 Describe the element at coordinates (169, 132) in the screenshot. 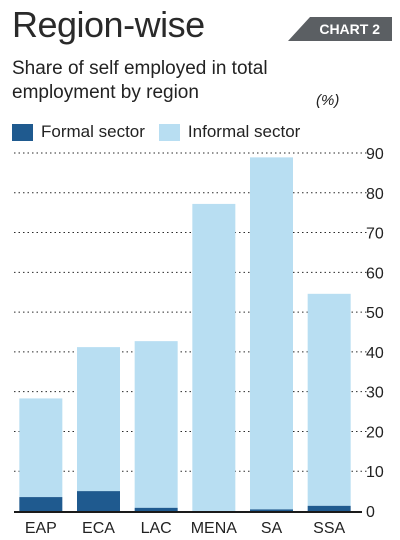

I see `legend-swatch-informal` at that location.